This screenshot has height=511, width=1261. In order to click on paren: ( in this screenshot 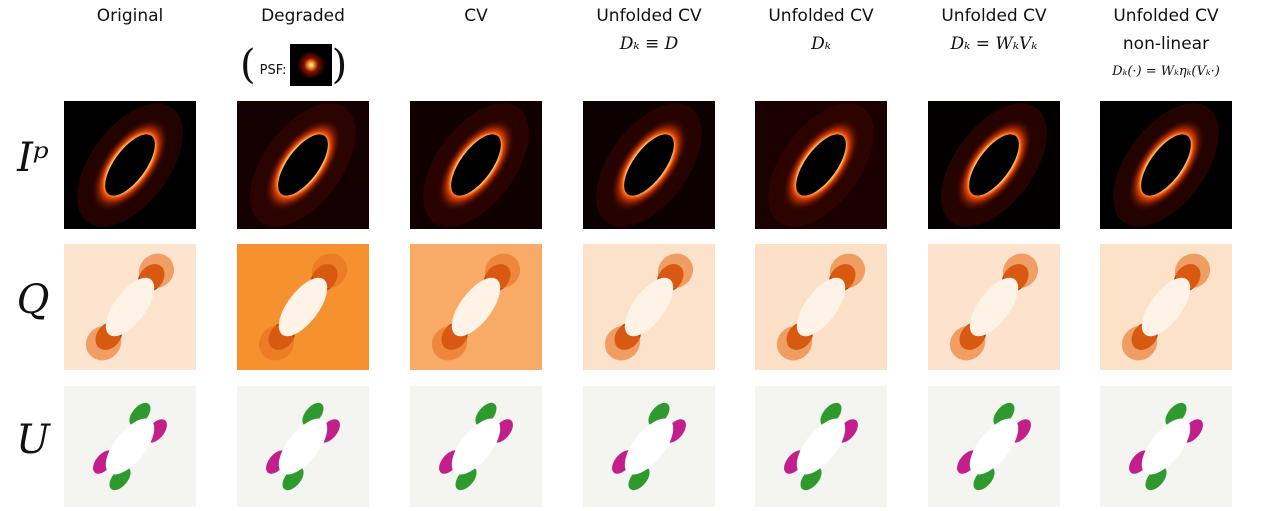, I will do `click(248, 65)`.